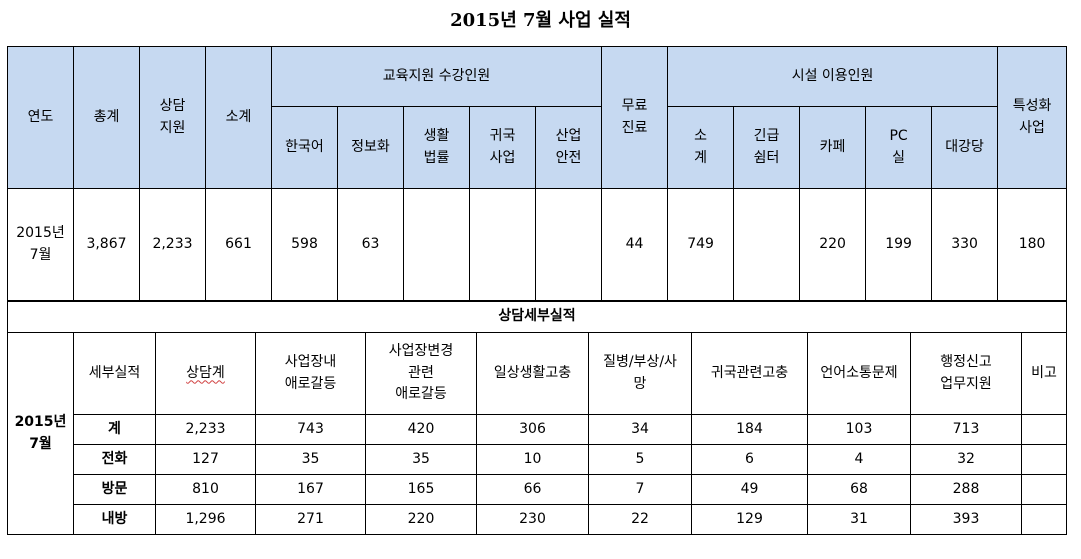  Describe the element at coordinates (965, 147) in the screenshot. I see `header-auditorium: 대강당` at that location.